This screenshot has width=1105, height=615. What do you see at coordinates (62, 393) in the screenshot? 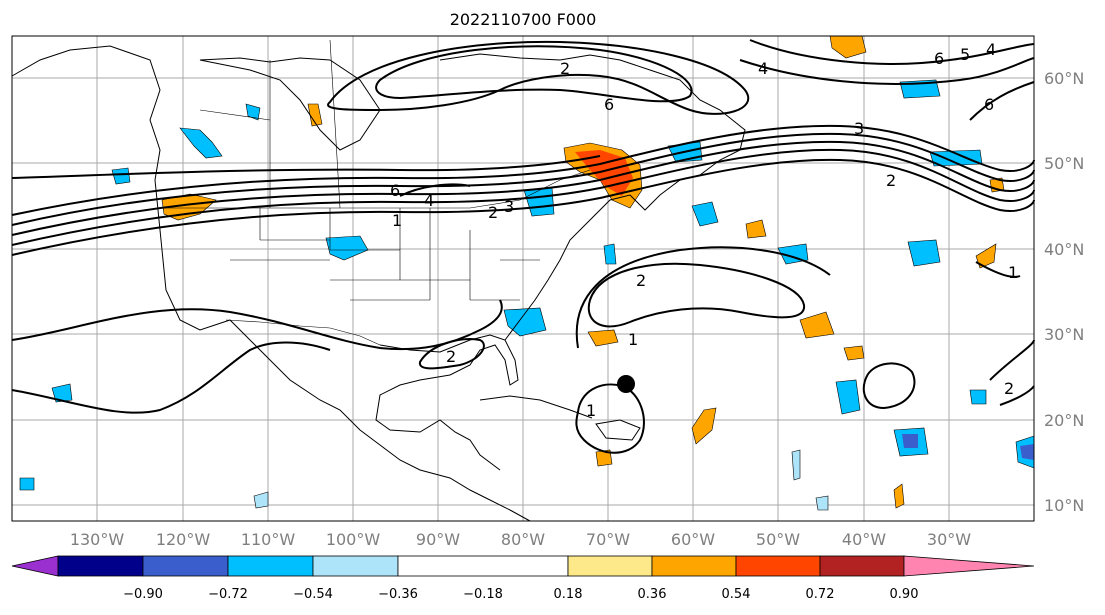
I see `anomaly-negative-e-pacific` at bounding box center [62, 393].